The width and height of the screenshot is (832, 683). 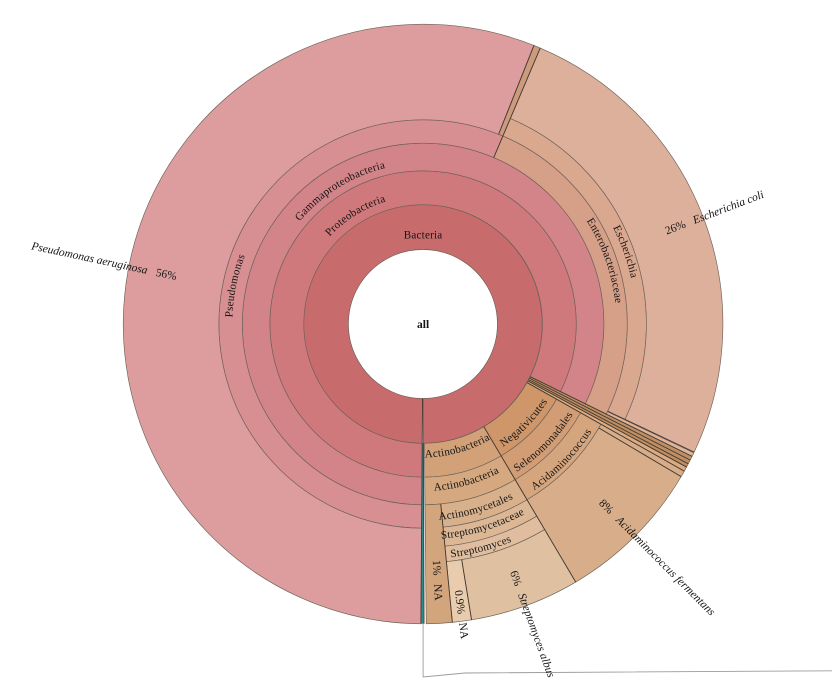 I want to click on svg-text: 1% NA, so click(x=437, y=581).